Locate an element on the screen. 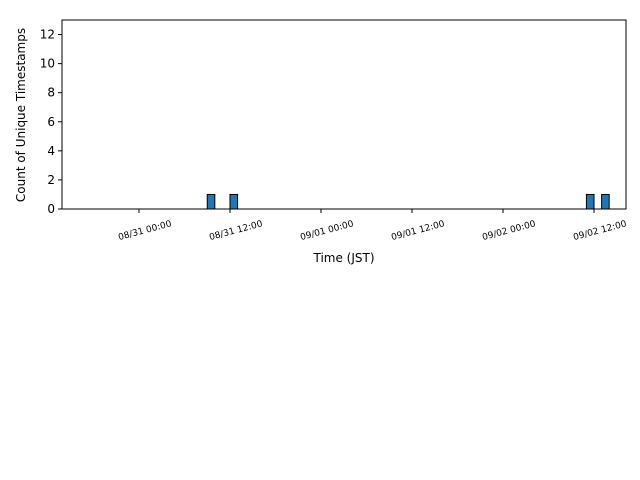  y-tick-label: 2 is located at coordinates (51, 180).